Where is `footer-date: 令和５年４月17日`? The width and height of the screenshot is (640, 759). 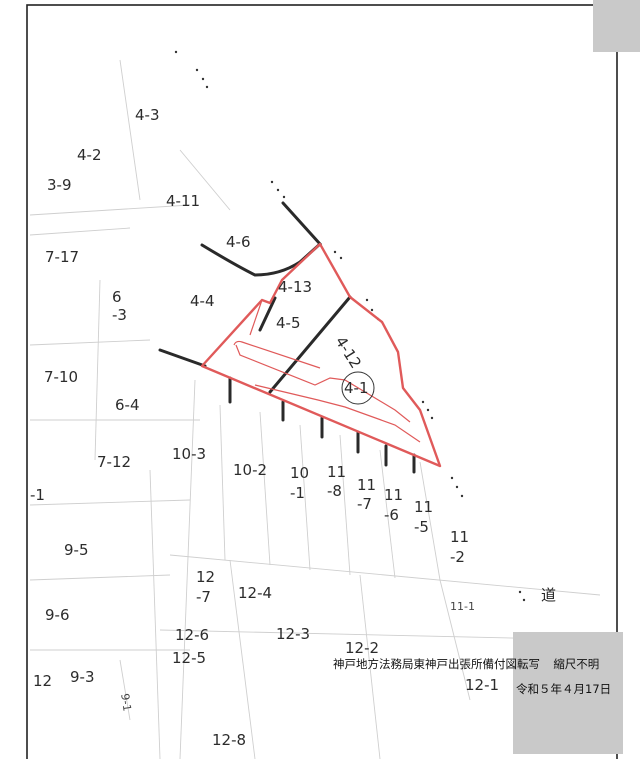 footer-date: 令和５年４月17日 is located at coordinates (564, 689).